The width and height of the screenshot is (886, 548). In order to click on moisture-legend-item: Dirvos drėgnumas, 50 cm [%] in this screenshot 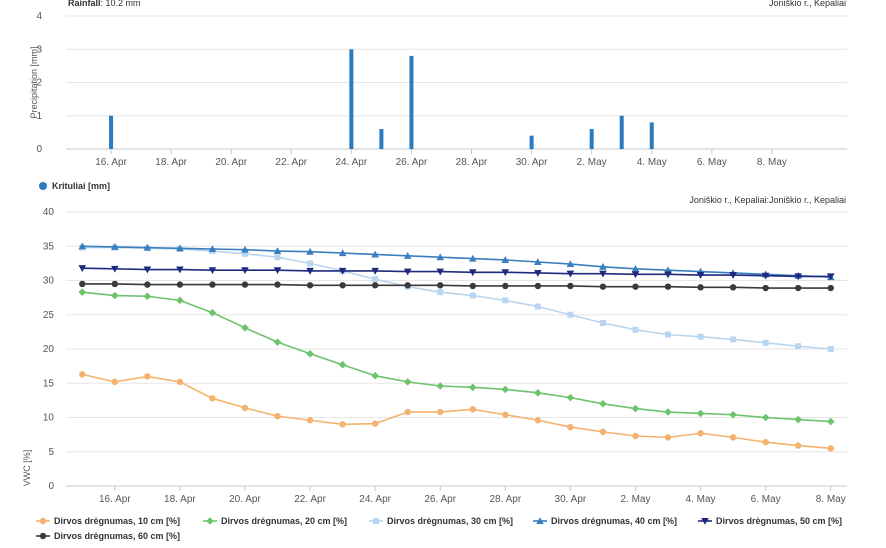, I will do `click(770, 521)`.